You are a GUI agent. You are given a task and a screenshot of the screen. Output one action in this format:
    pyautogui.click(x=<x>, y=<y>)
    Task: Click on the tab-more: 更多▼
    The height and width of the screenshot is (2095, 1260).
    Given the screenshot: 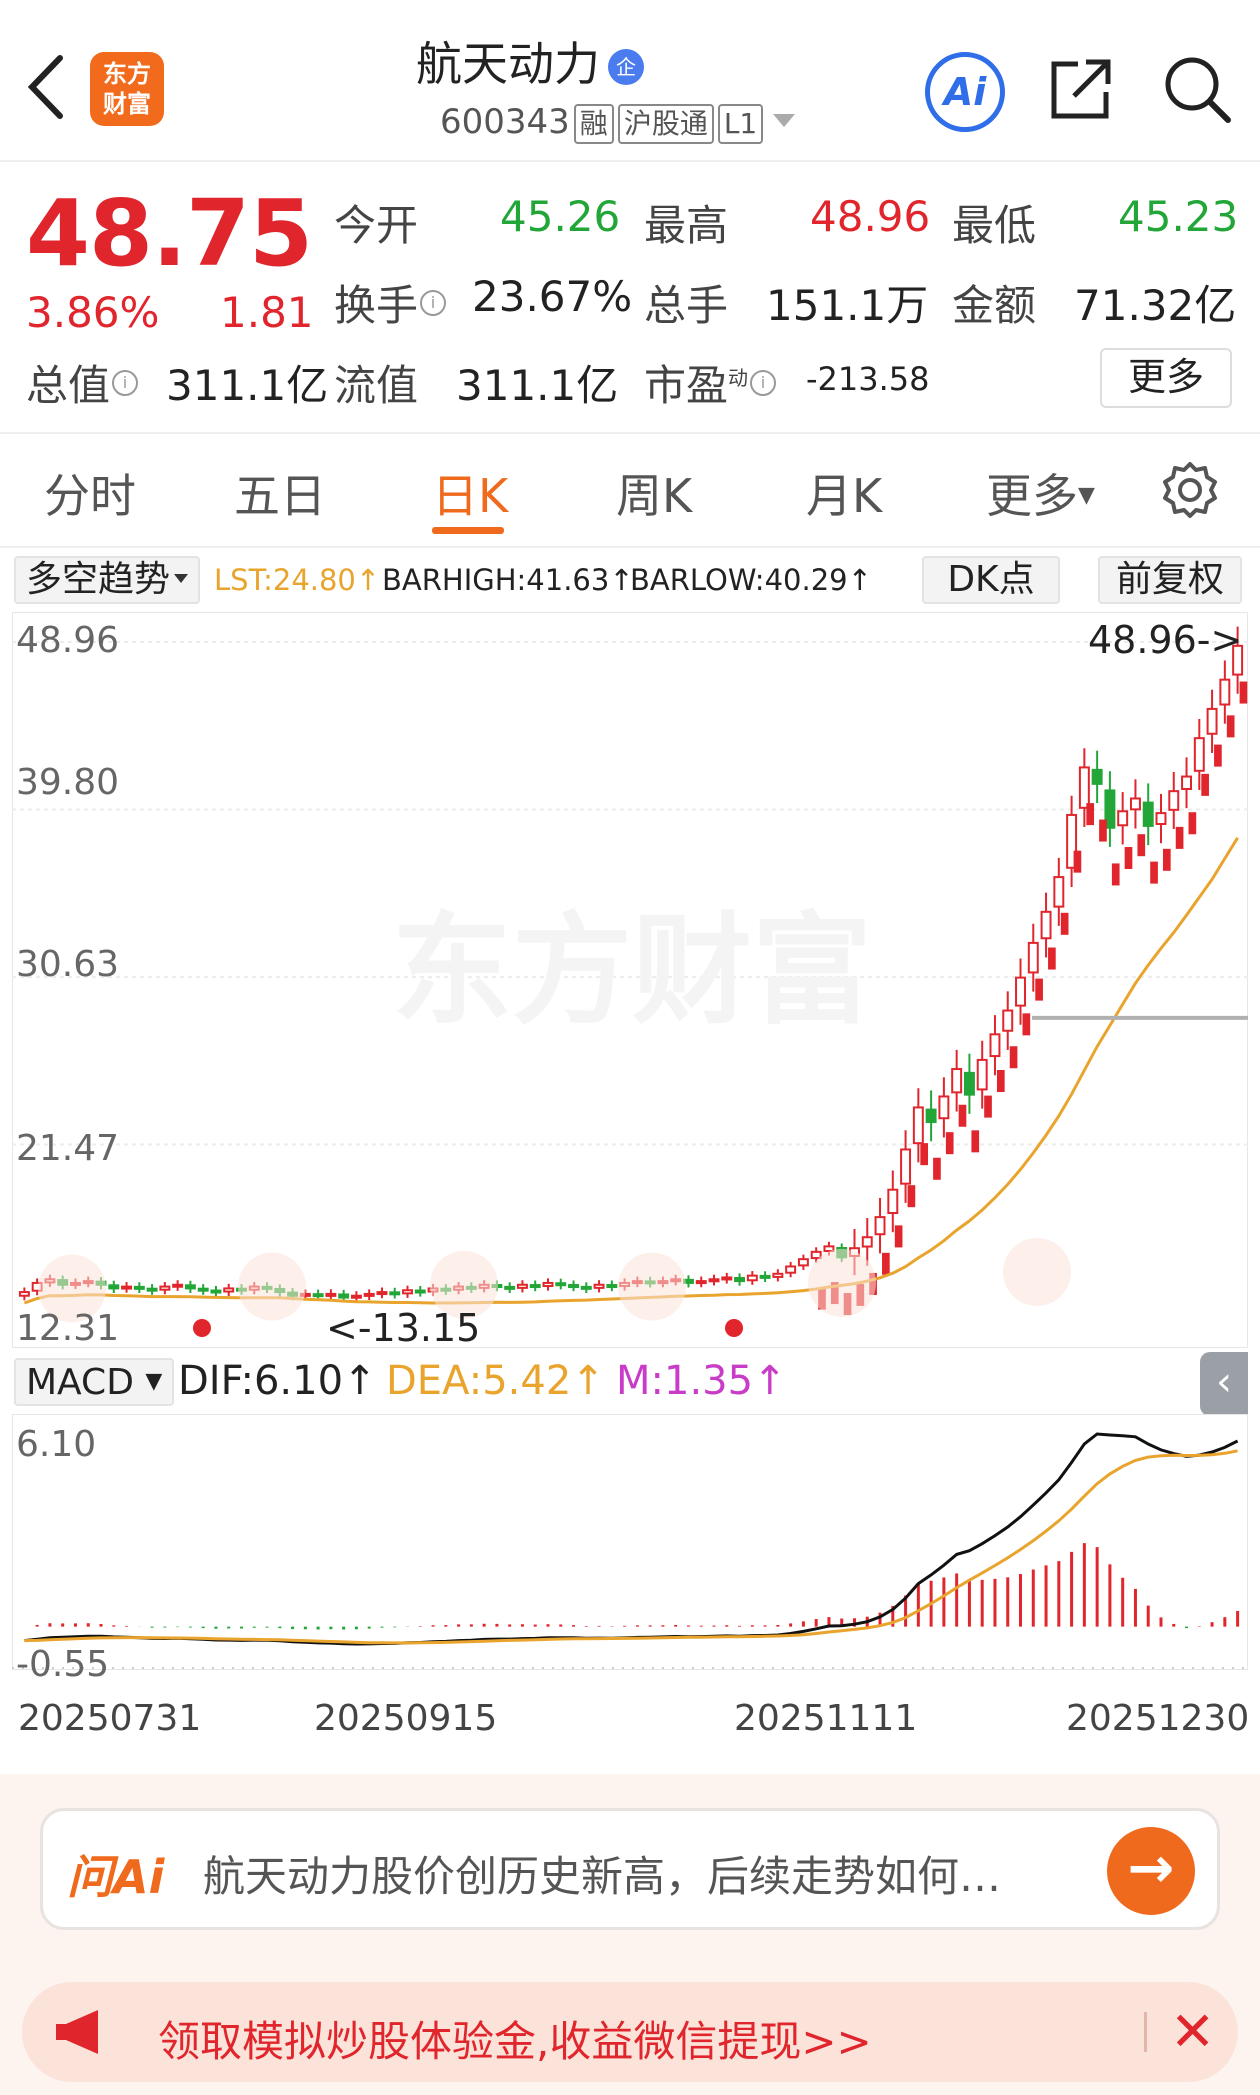 What is the action you would take?
    pyautogui.click(x=1040, y=493)
    